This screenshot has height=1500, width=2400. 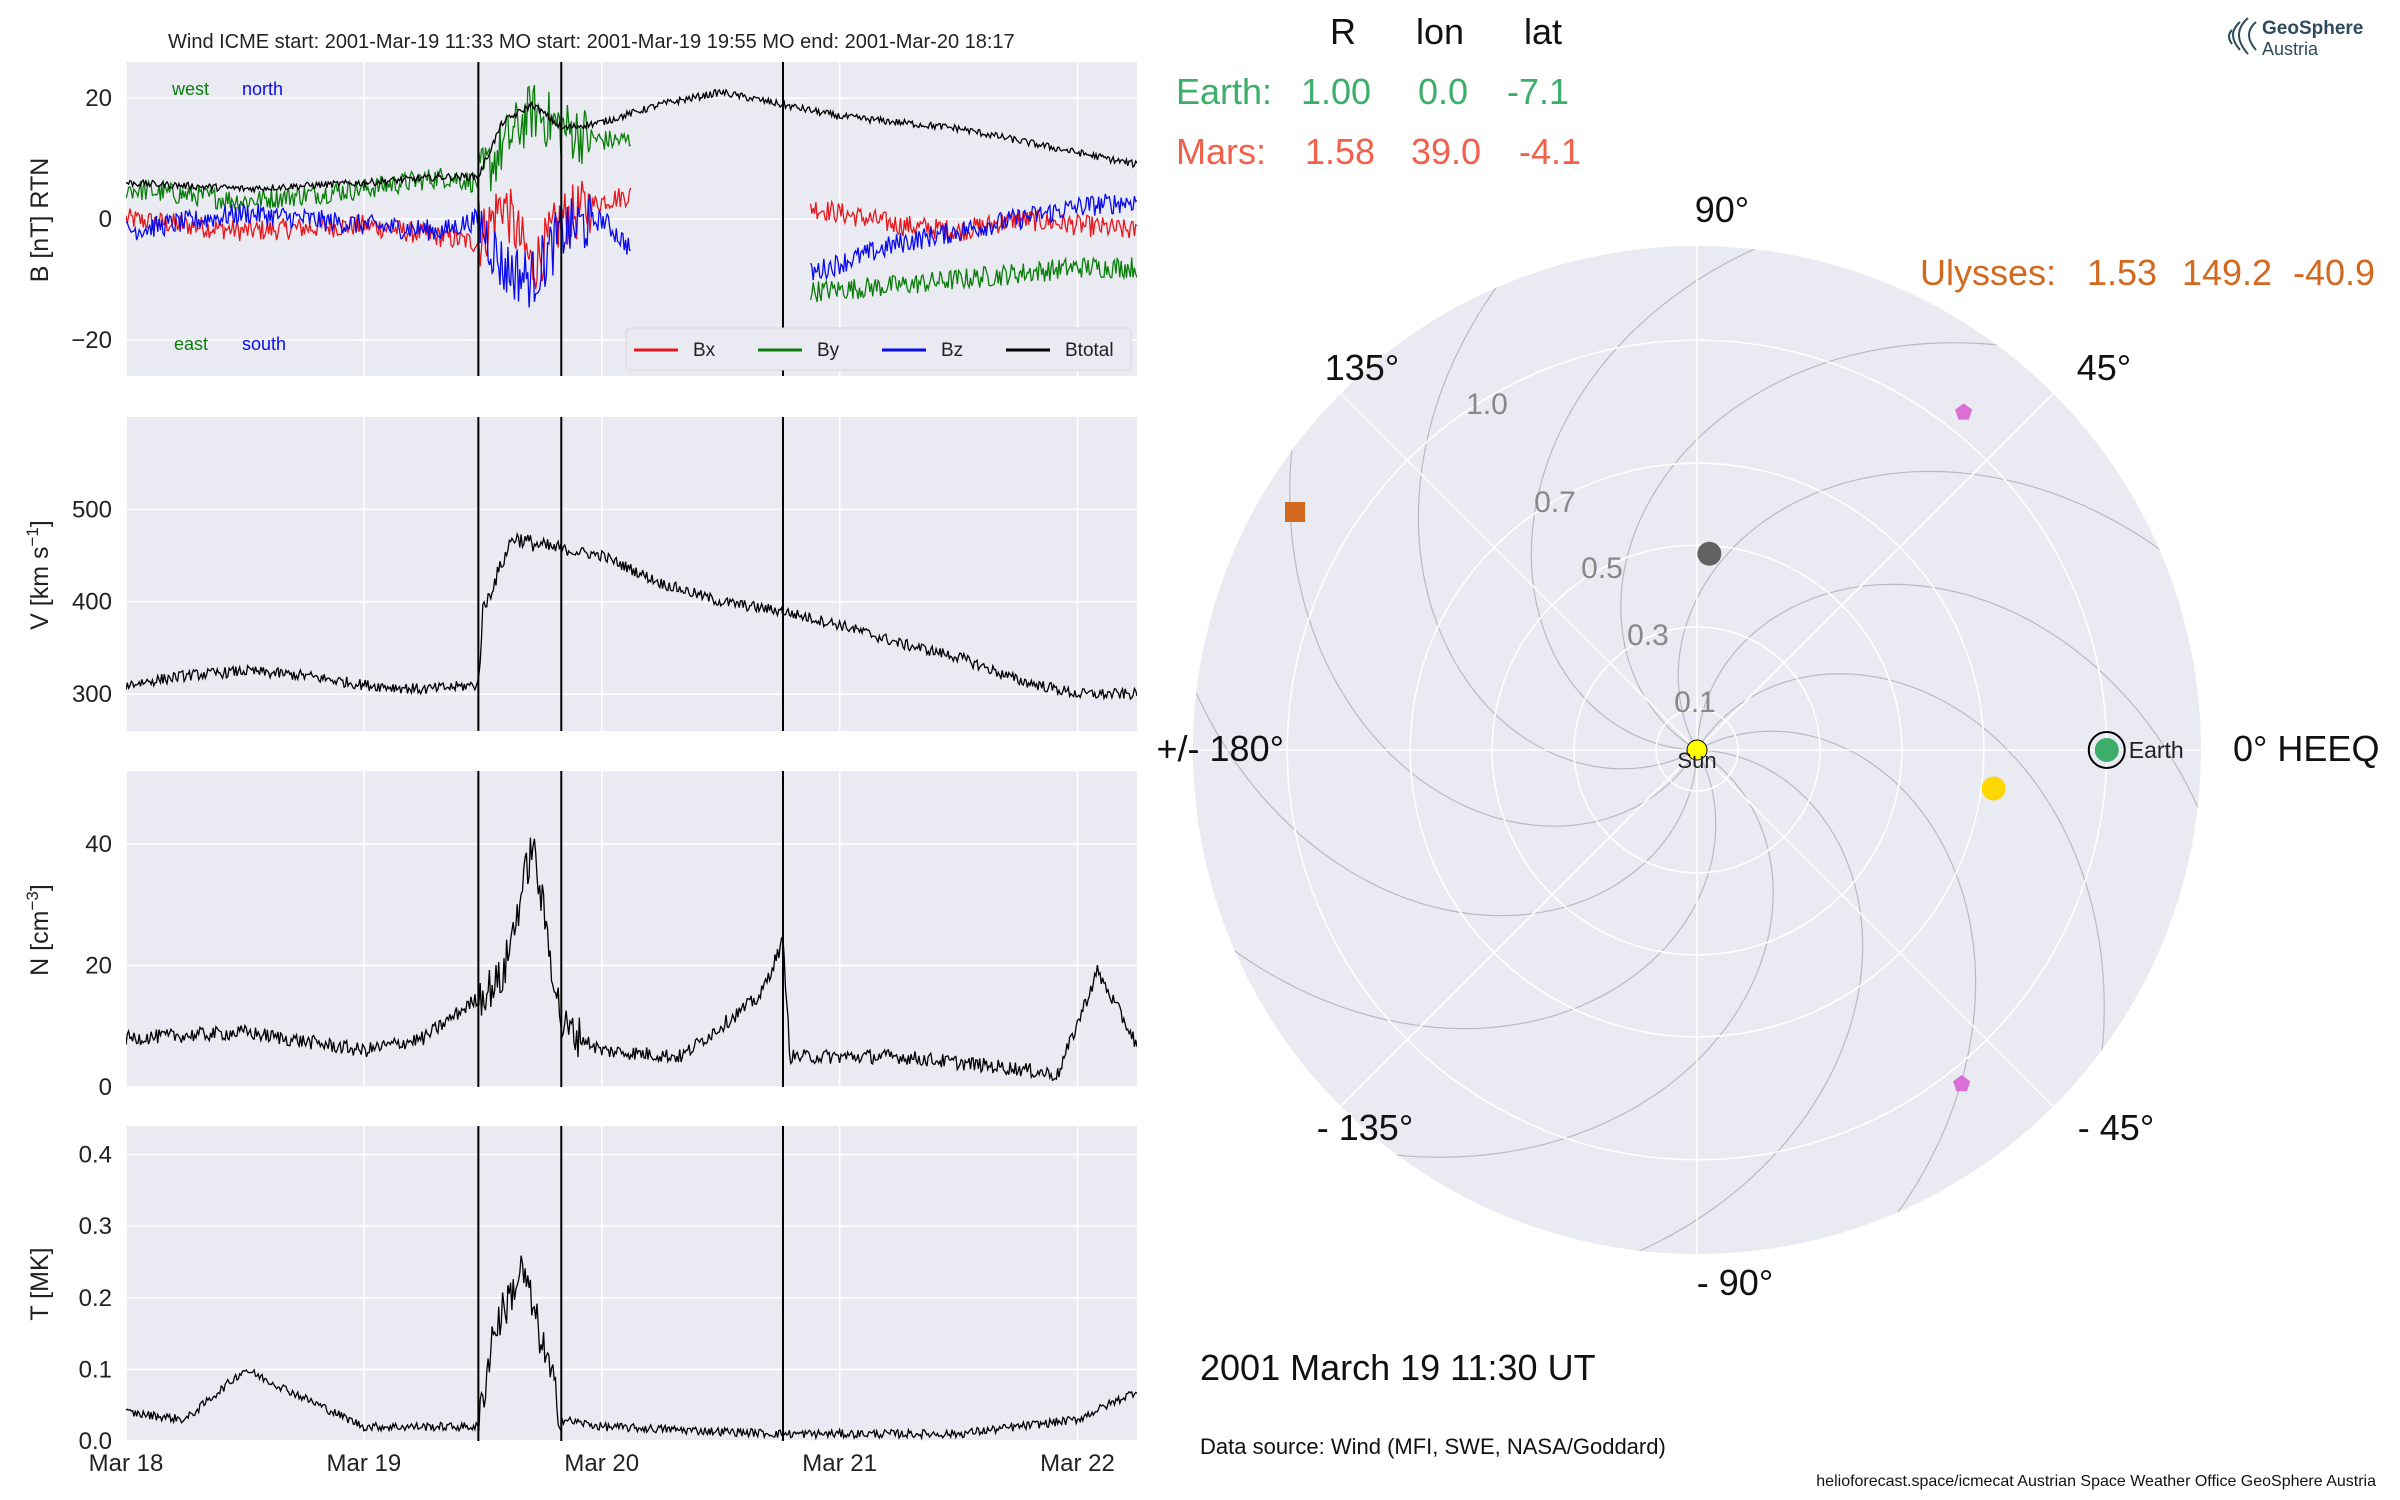 I want to click on sun-marker, so click(x=1697, y=750).